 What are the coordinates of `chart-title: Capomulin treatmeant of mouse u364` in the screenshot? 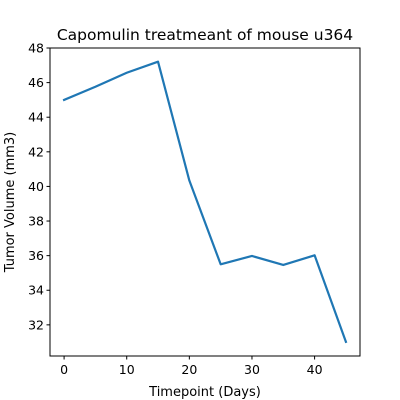 It's located at (205, 35).